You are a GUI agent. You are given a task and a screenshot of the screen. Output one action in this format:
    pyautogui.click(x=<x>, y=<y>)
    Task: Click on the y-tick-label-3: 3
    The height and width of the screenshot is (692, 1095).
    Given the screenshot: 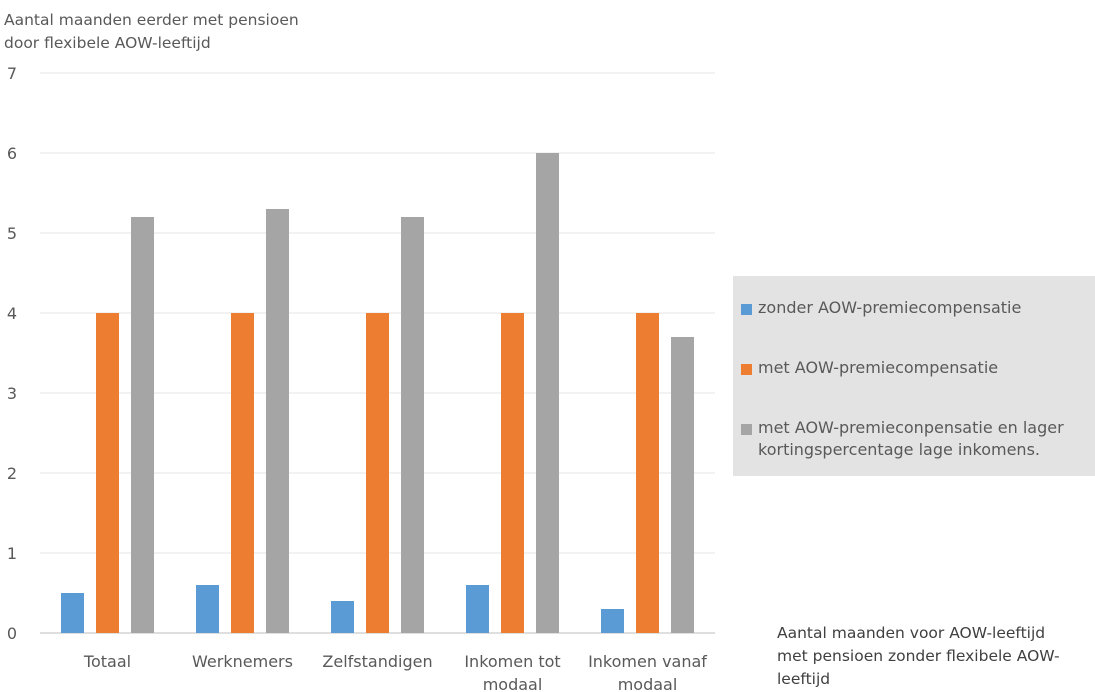 What is the action you would take?
    pyautogui.click(x=12, y=393)
    